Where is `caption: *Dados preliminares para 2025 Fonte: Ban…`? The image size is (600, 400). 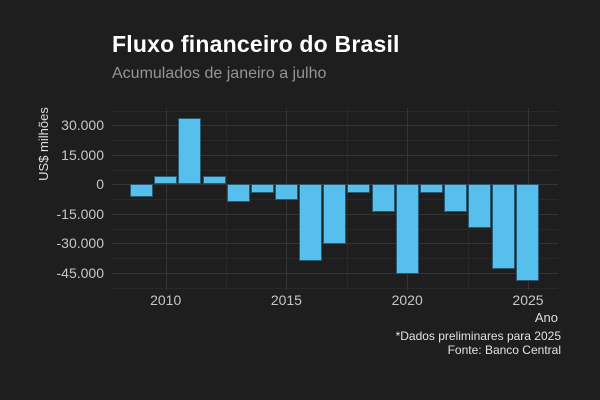
caption: *Dados preliminares para 2025 Fonte: Ban… is located at coordinates (380, 343).